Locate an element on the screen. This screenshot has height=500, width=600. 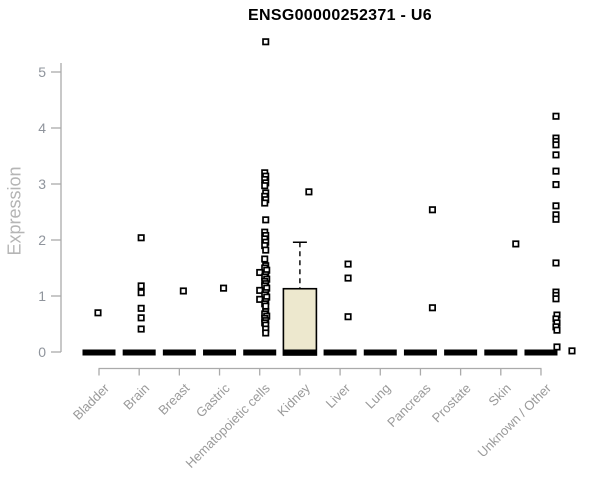
x-category-label: Pancreas is located at coordinates (409, 405).